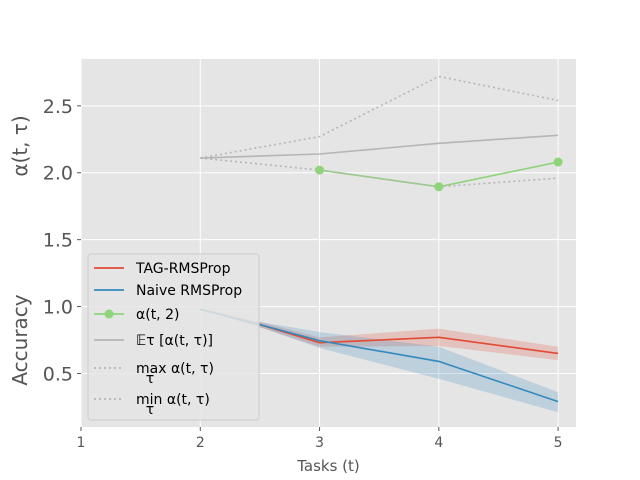 This screenshot has width=640, height=480. What do you see at coordinates (20, 145) in the screenshot?
I see `y-axis-label-top: α(t, τ)` at bounding box center [20, 145].